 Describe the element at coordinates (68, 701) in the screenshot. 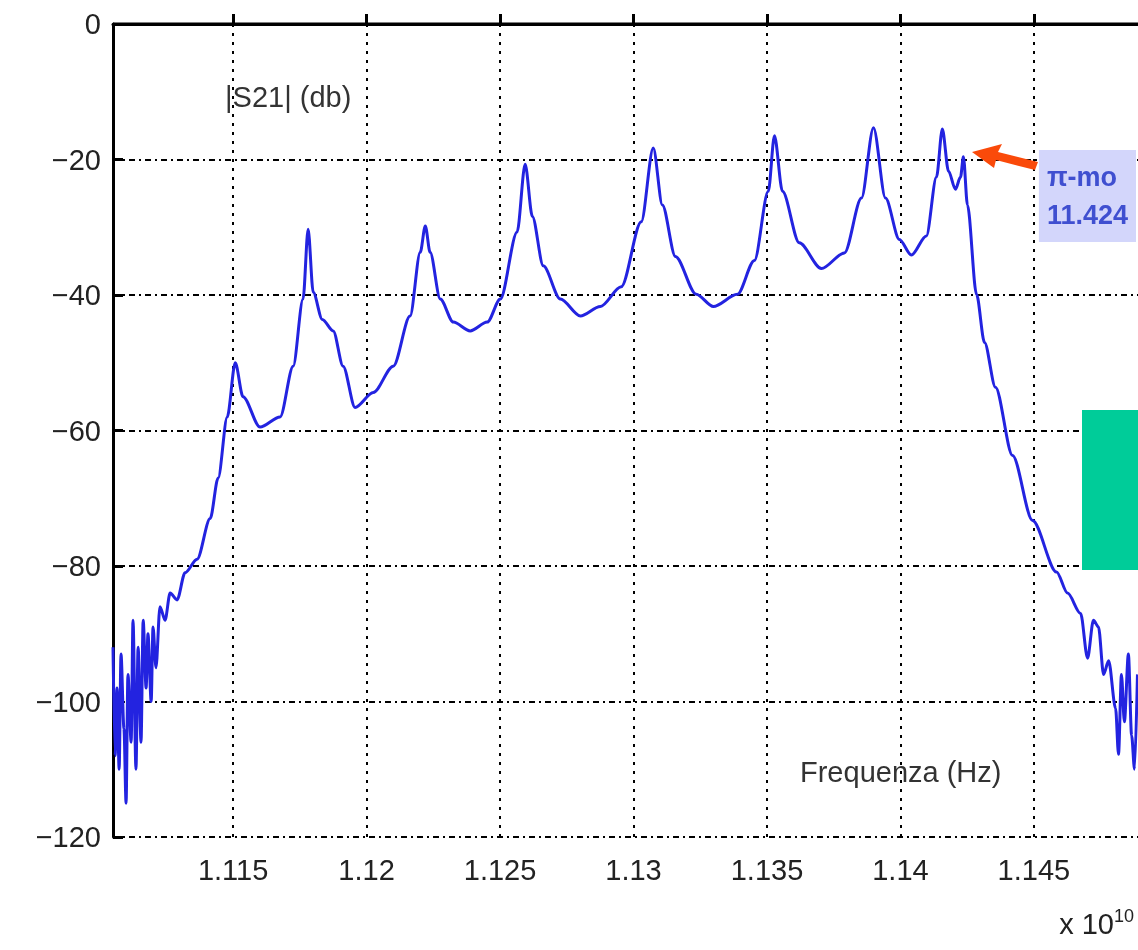

I see `y-tick-label: −100` at that location.